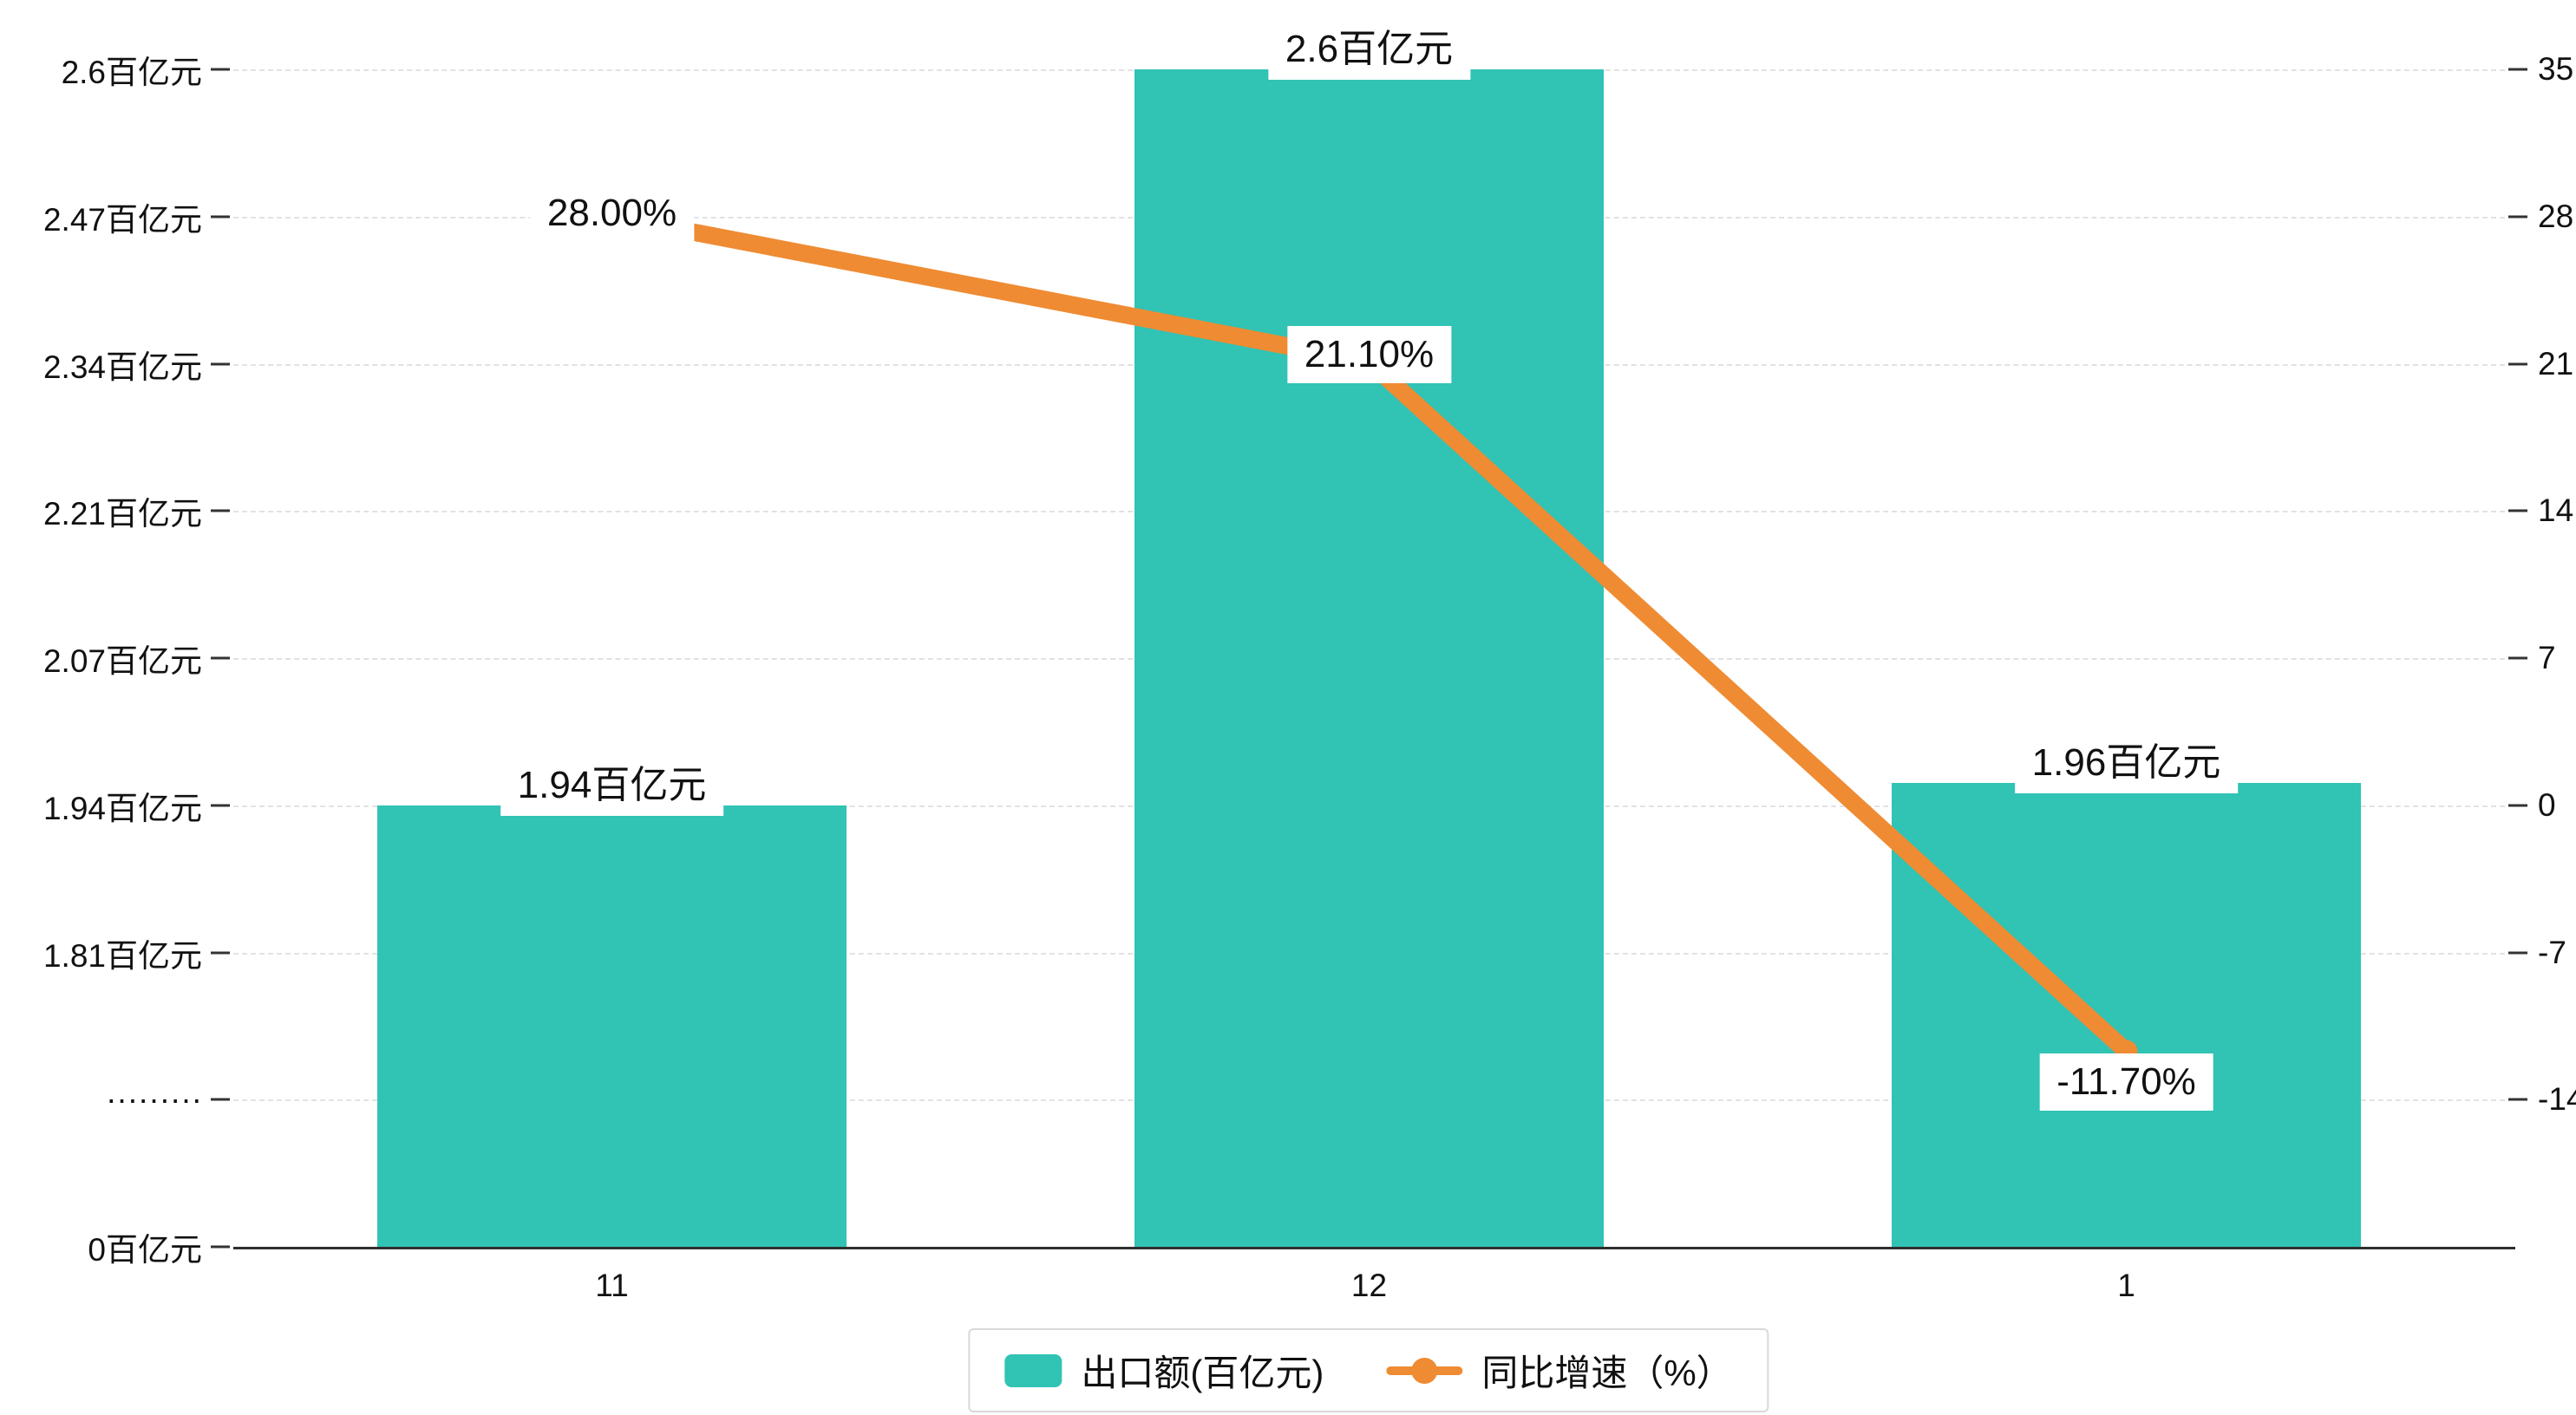 This screenshot has width=2576, height=1415. What do you see at coordinates (1607, 1373) in the screenshot?
I see `legend-label-growth: 同比增速（%）` at bounding box center [1607, 1373].